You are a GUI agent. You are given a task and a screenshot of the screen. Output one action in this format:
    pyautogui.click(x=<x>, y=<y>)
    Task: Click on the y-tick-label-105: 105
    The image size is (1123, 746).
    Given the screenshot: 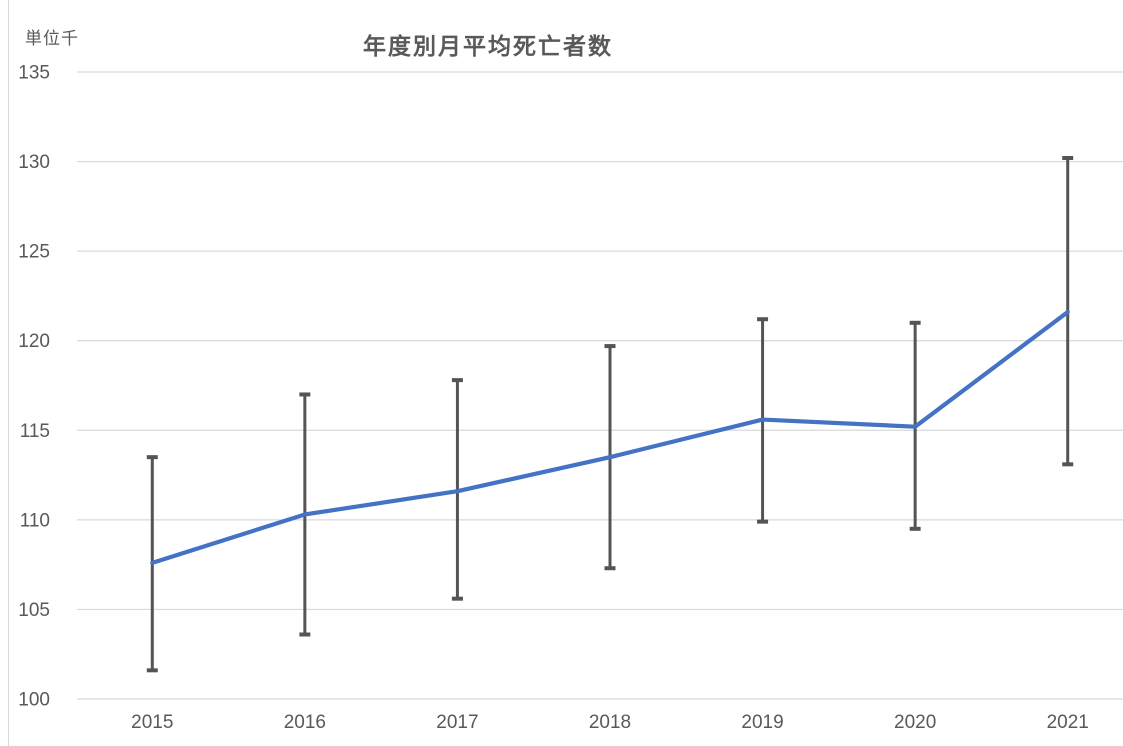 What is the action you would take?
    pyautogui.click(x=34, y=610)
    